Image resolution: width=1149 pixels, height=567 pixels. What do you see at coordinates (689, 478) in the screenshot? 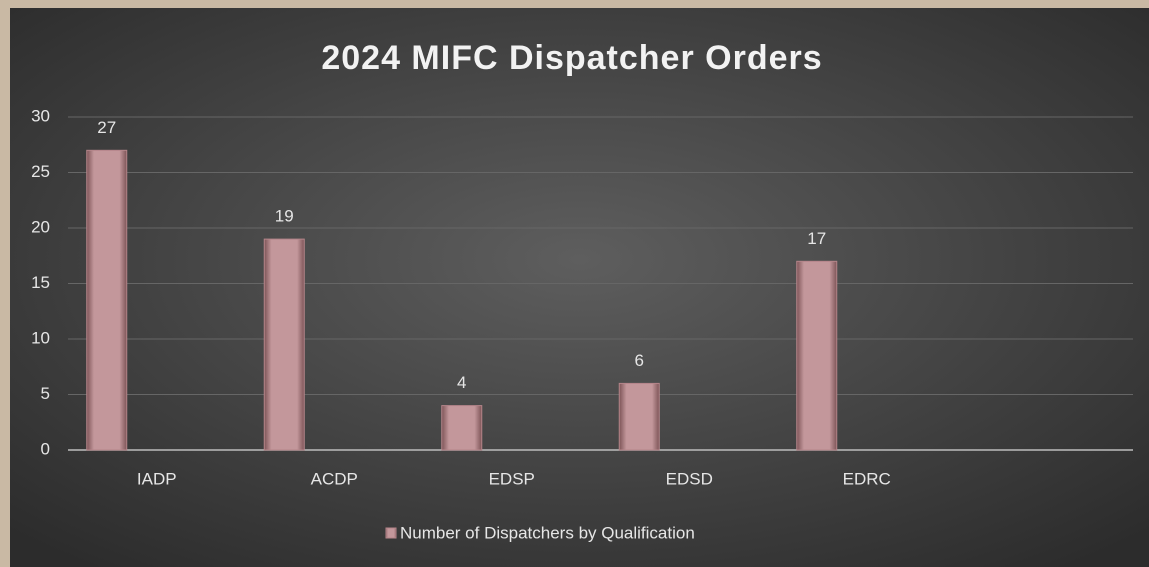
I see `x-tick-label: EDSD` at bounding box center [689, 478].